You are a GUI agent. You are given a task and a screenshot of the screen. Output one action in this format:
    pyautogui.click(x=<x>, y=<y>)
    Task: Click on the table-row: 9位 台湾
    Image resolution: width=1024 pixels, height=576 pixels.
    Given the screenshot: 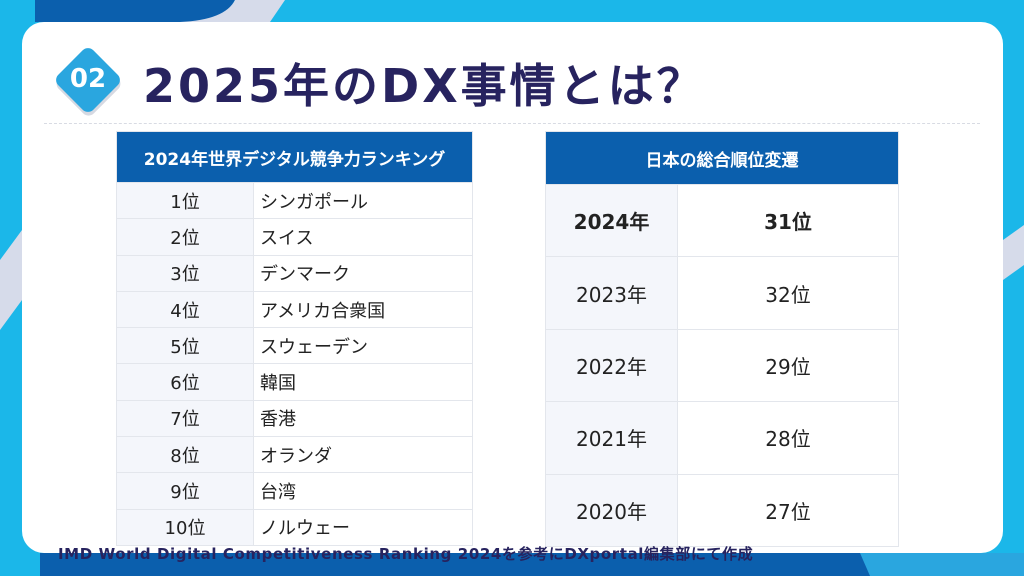 What is the action you would take?
    pyautogui.click(x=294, y=491)
    